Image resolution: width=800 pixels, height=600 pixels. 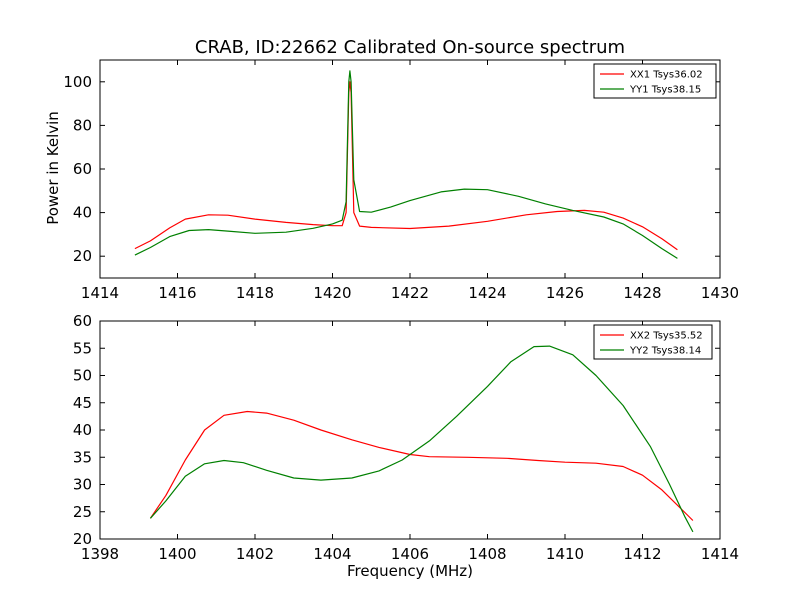 What do you see at coordinates (487, 293) in the screenshot?
I see `x-tick-label: 1424` at bounding box center [487, 293].